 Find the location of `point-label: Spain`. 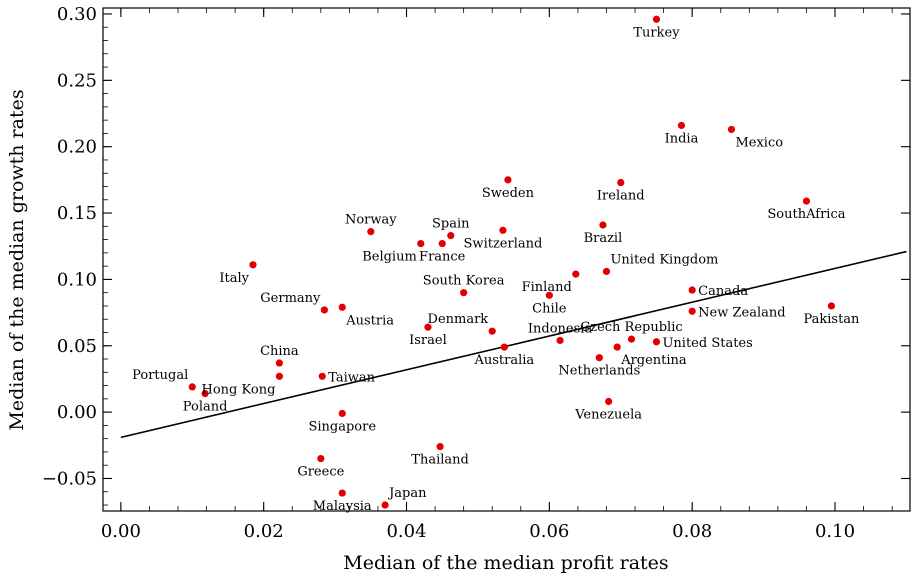

point-label: Spain is located at coordinates (451, 224).